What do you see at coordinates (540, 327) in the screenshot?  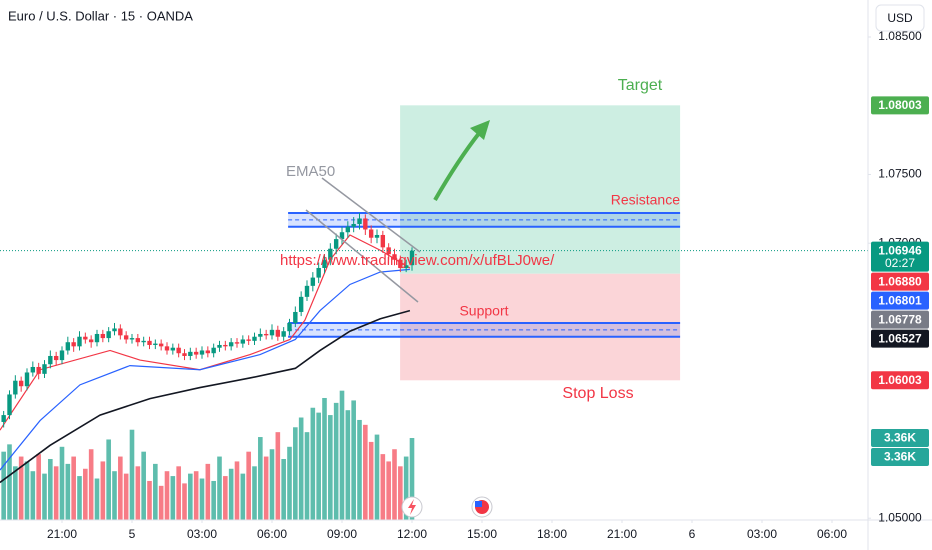 I see `loss-zone` at bounding box center [540, 327].